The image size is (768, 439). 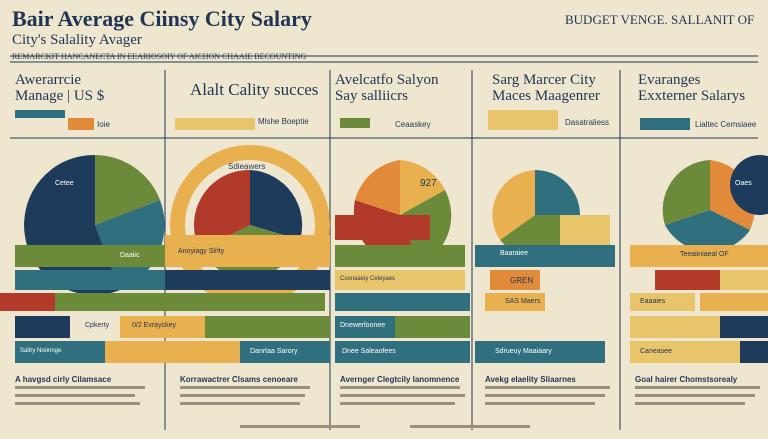 What do you see at coordinates (387, 80) in the screenshot?
I see `panel-title: Avelcatfo Salyon` at bounding box center [387, 80].